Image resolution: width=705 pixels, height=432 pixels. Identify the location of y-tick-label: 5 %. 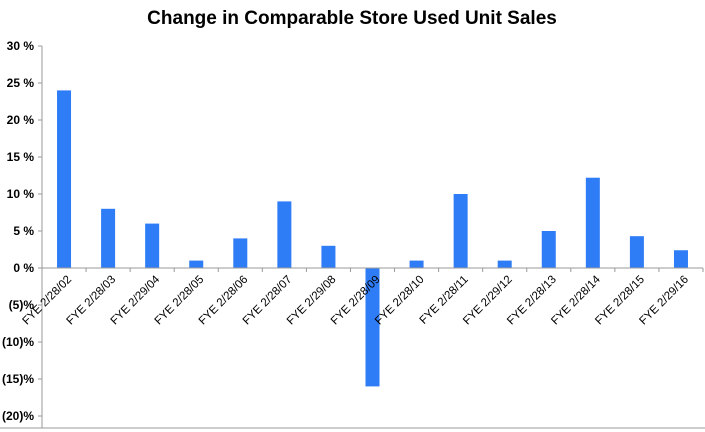
(23, 231).